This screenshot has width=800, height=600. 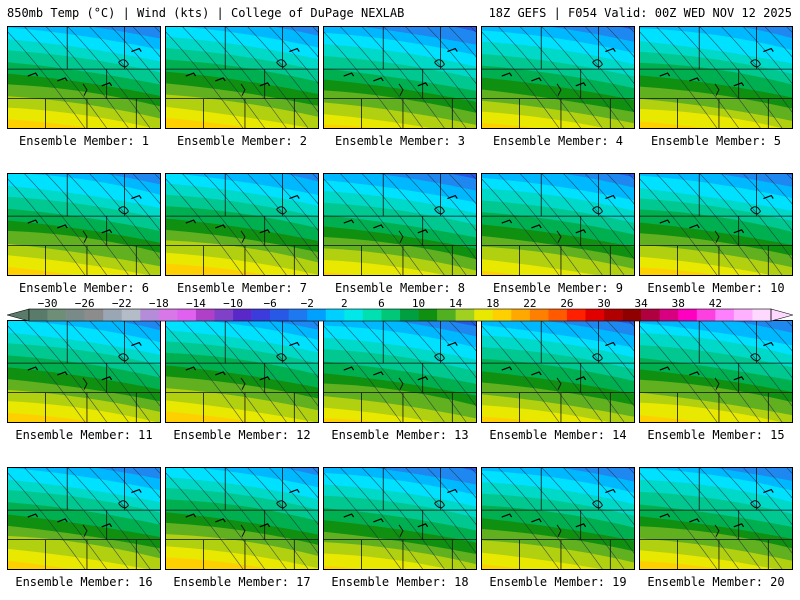 What do you see at coordinates (530, 303) in the screenshot?
I see `colorbar-tick-label: 22` at bounding box center [530, 303].